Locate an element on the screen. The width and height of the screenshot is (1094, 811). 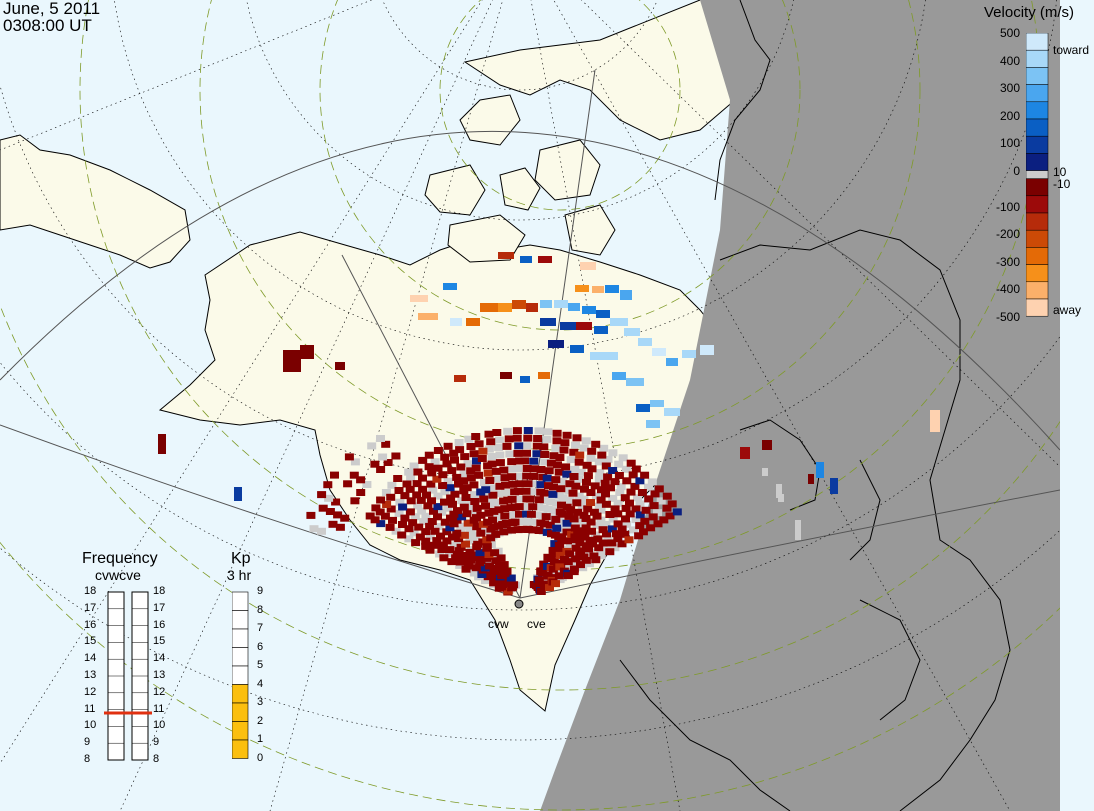
kp-scale-label: 1 is located at coordinates (260, 739).